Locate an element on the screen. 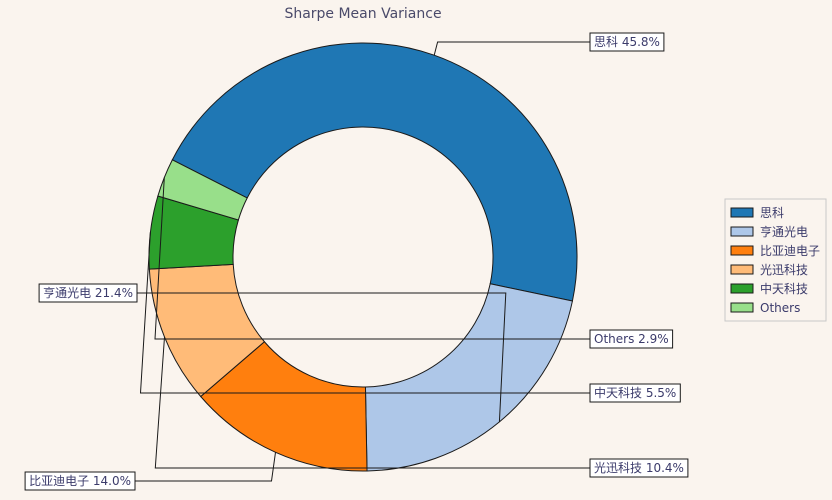 The height and width of the screenshot is (500, 832). legend-label-4: 中天科技 is located at coordinates (784, 288).